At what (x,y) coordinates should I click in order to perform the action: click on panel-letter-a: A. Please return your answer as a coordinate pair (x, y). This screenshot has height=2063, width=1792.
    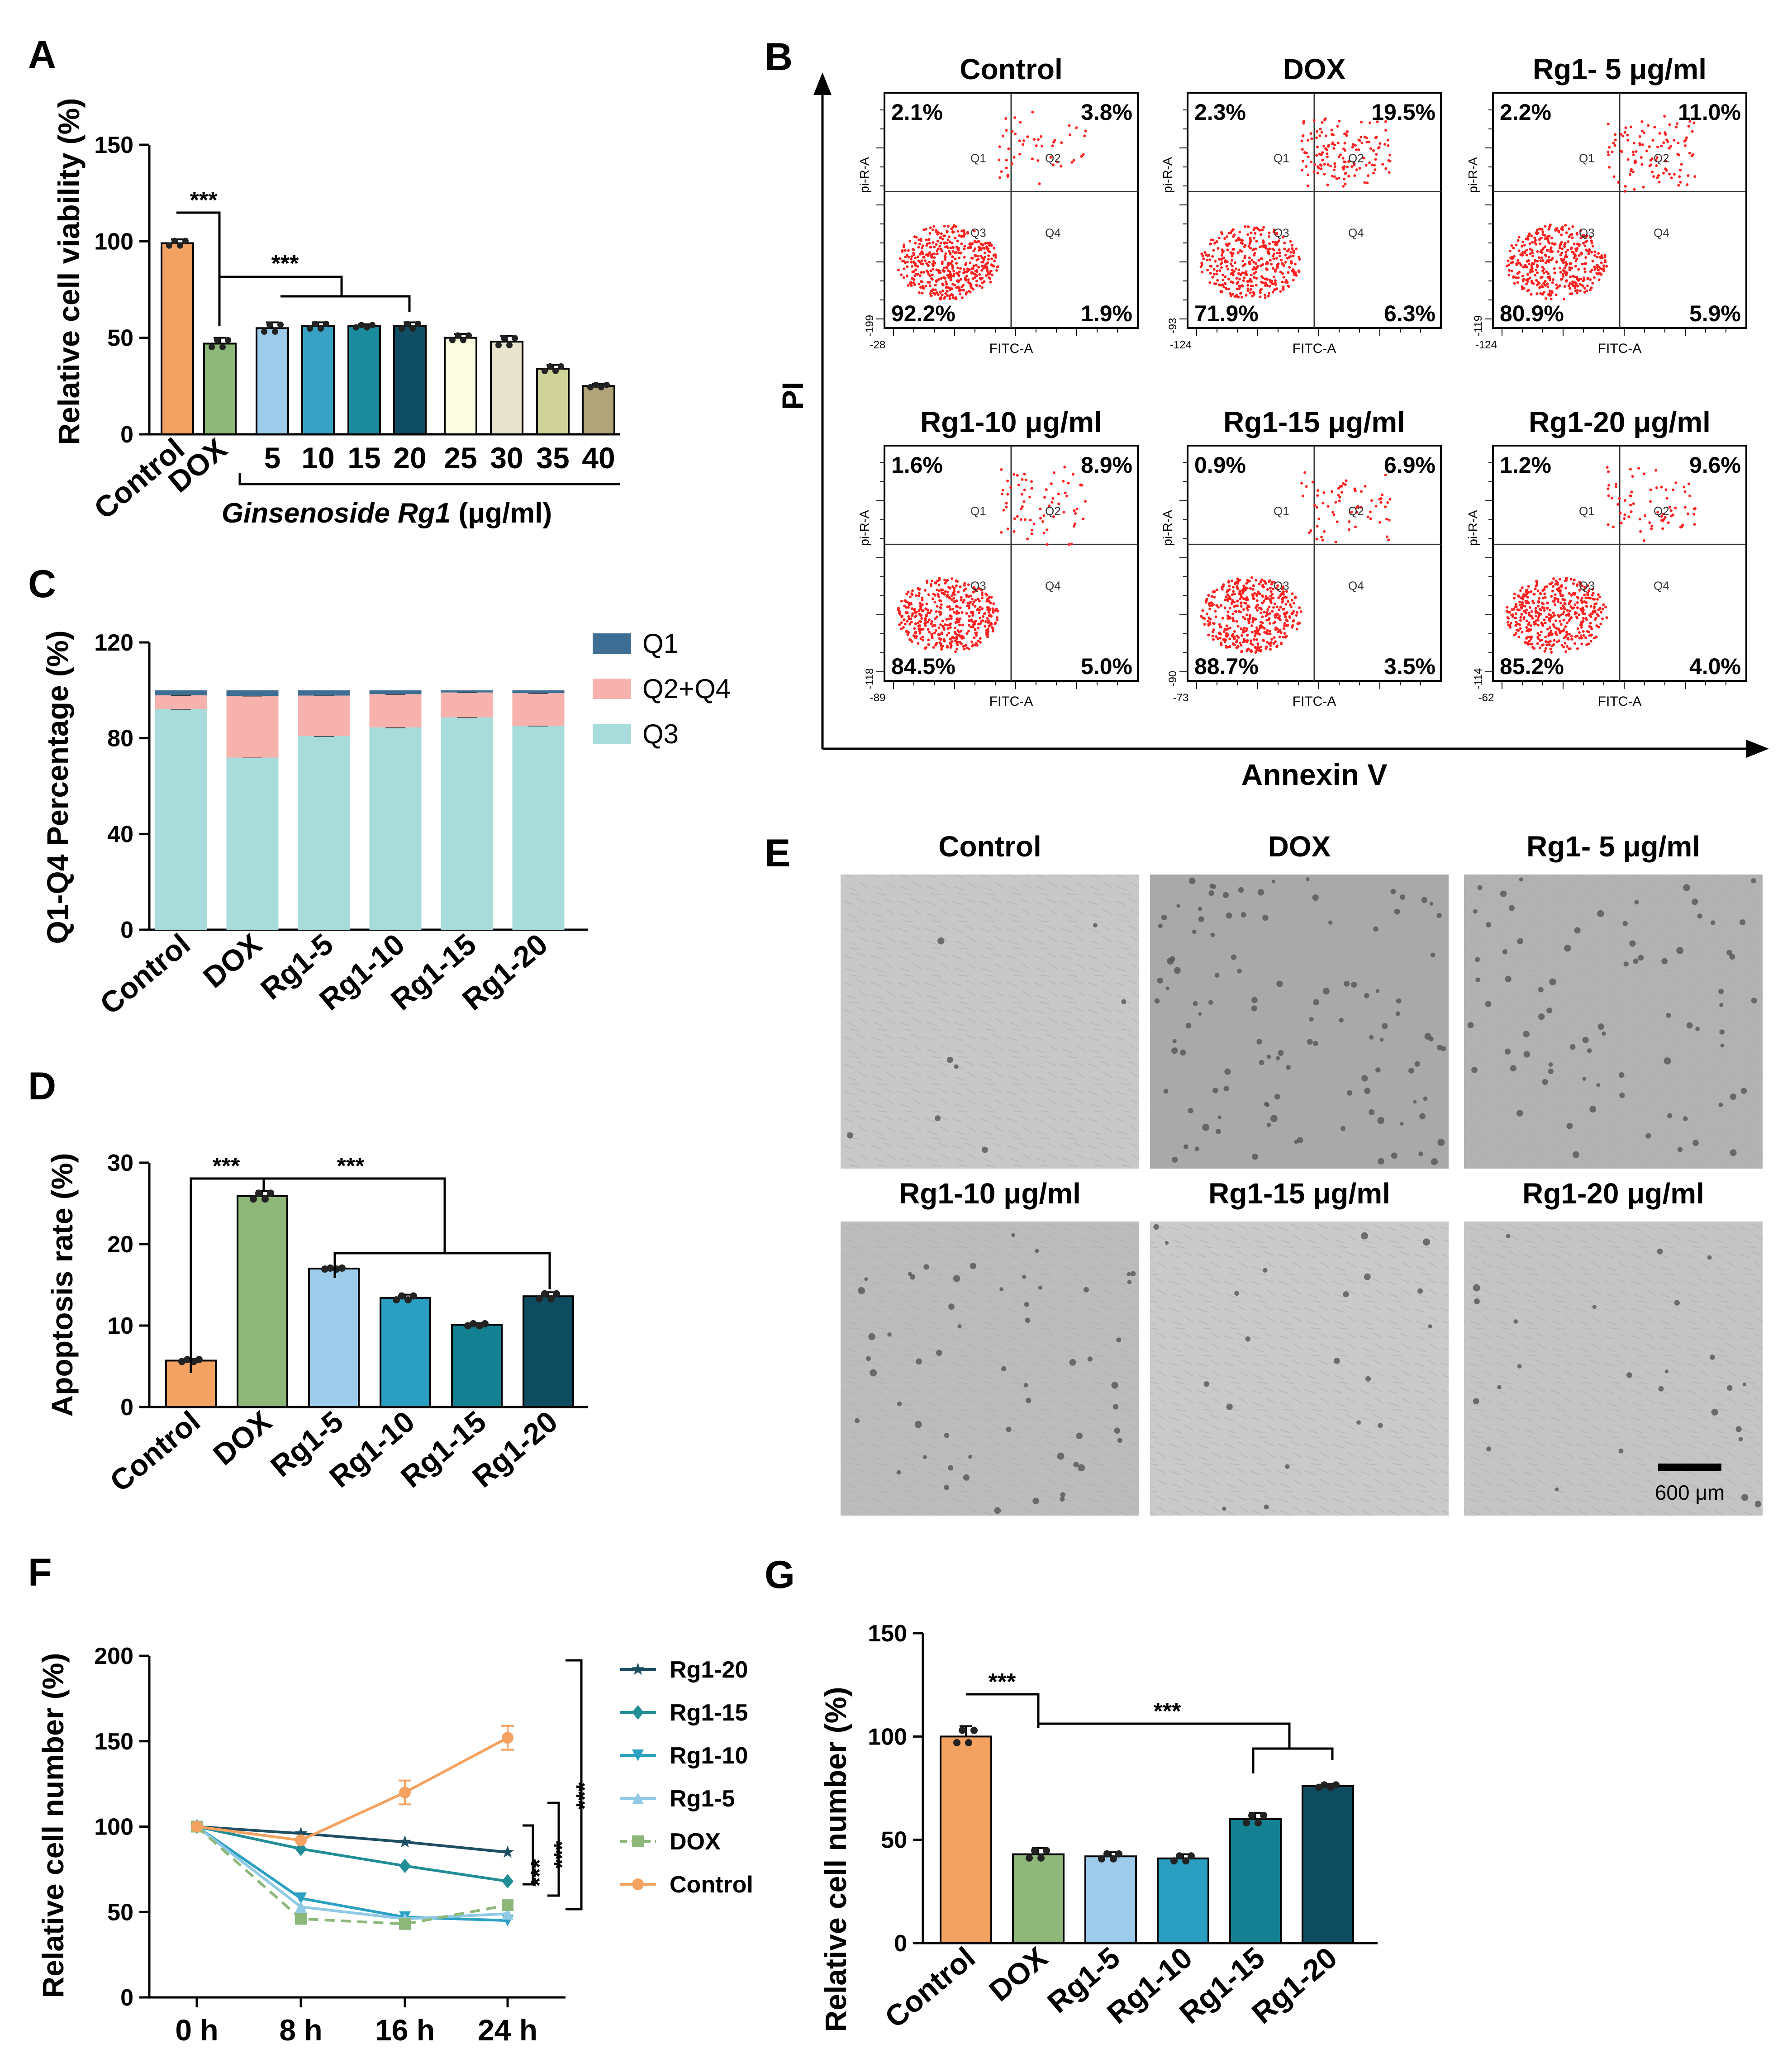
    Looking at the image, I should click on (42, 54).